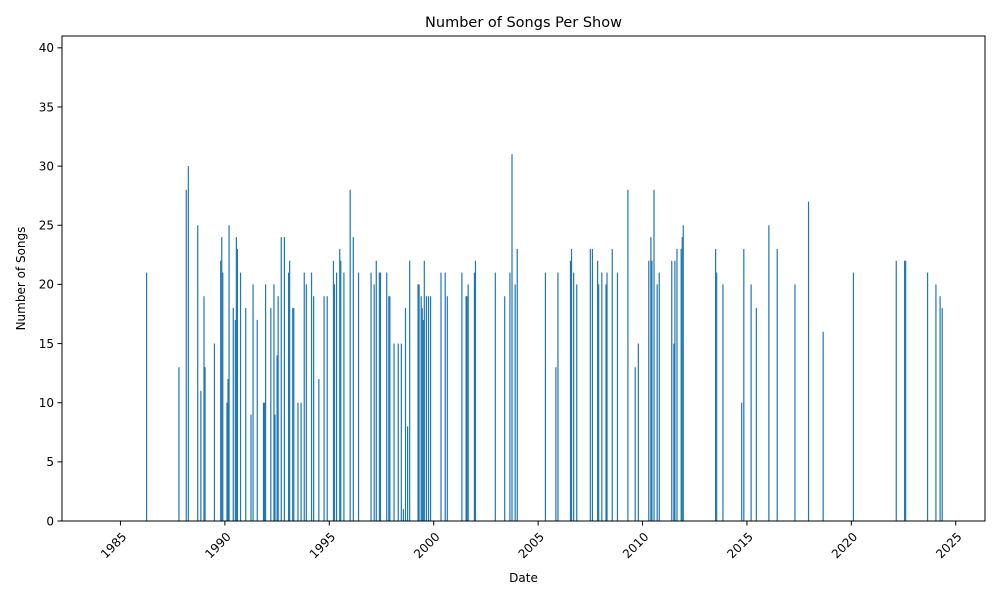  Describe the element at coordinates (46, 285) in the screenshot. I see `y-tick-label-20: 20` at that location.